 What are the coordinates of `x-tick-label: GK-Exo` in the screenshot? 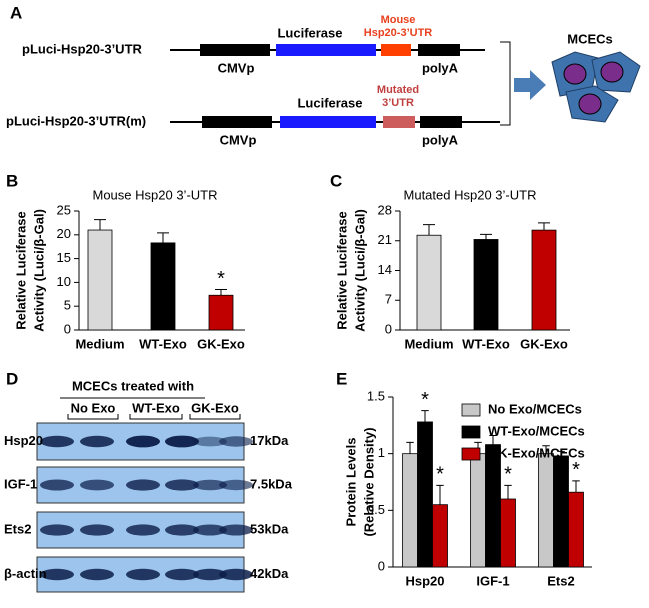 It's located at (221, 343).